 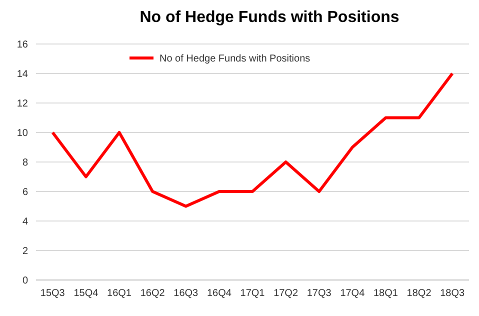 I want to click on x-tick-label: 15Q4, so click(x=86, y=293).